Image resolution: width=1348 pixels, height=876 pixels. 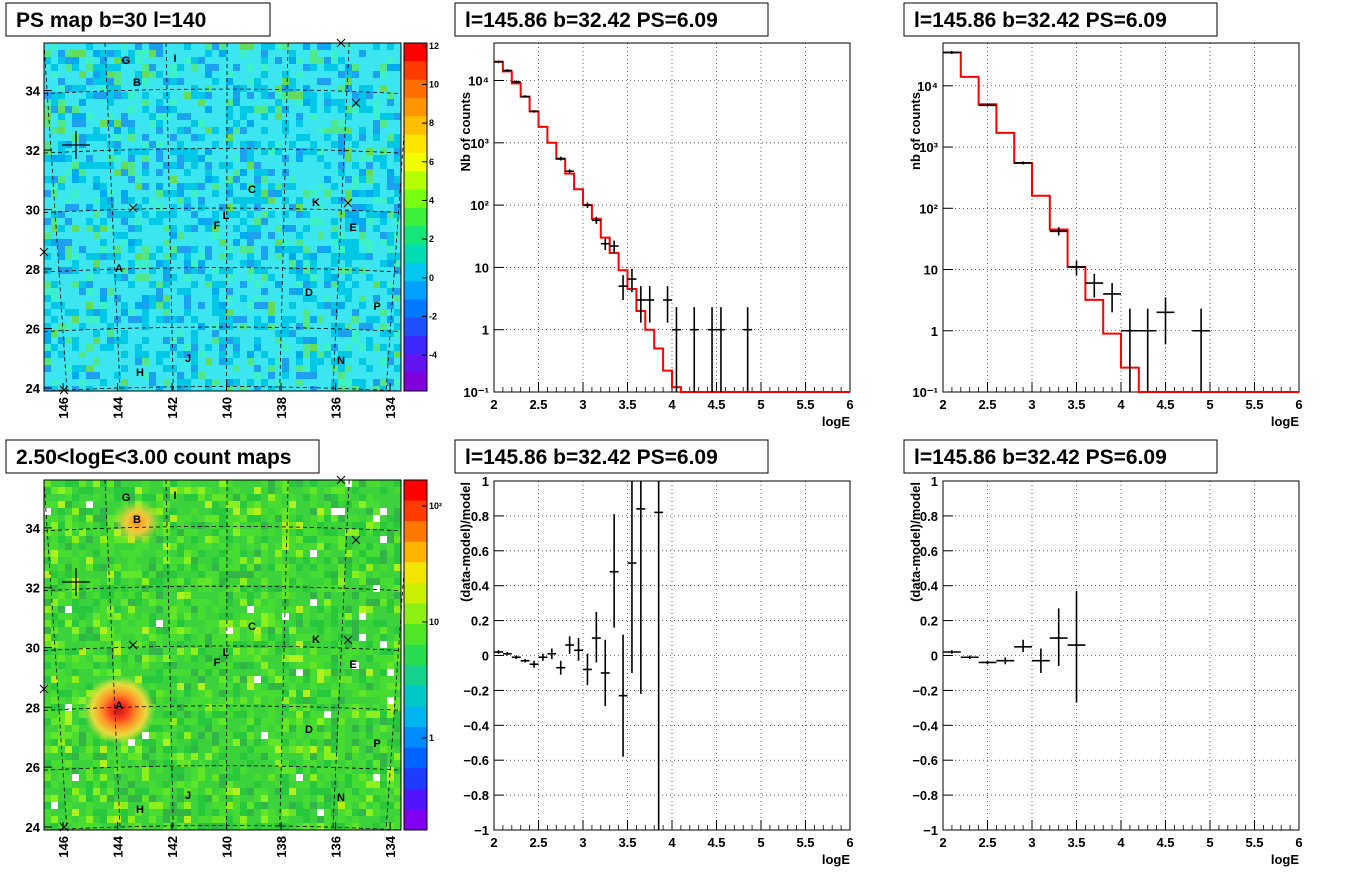 I want to click on source-label-E: E, so click(x=352, y=228).